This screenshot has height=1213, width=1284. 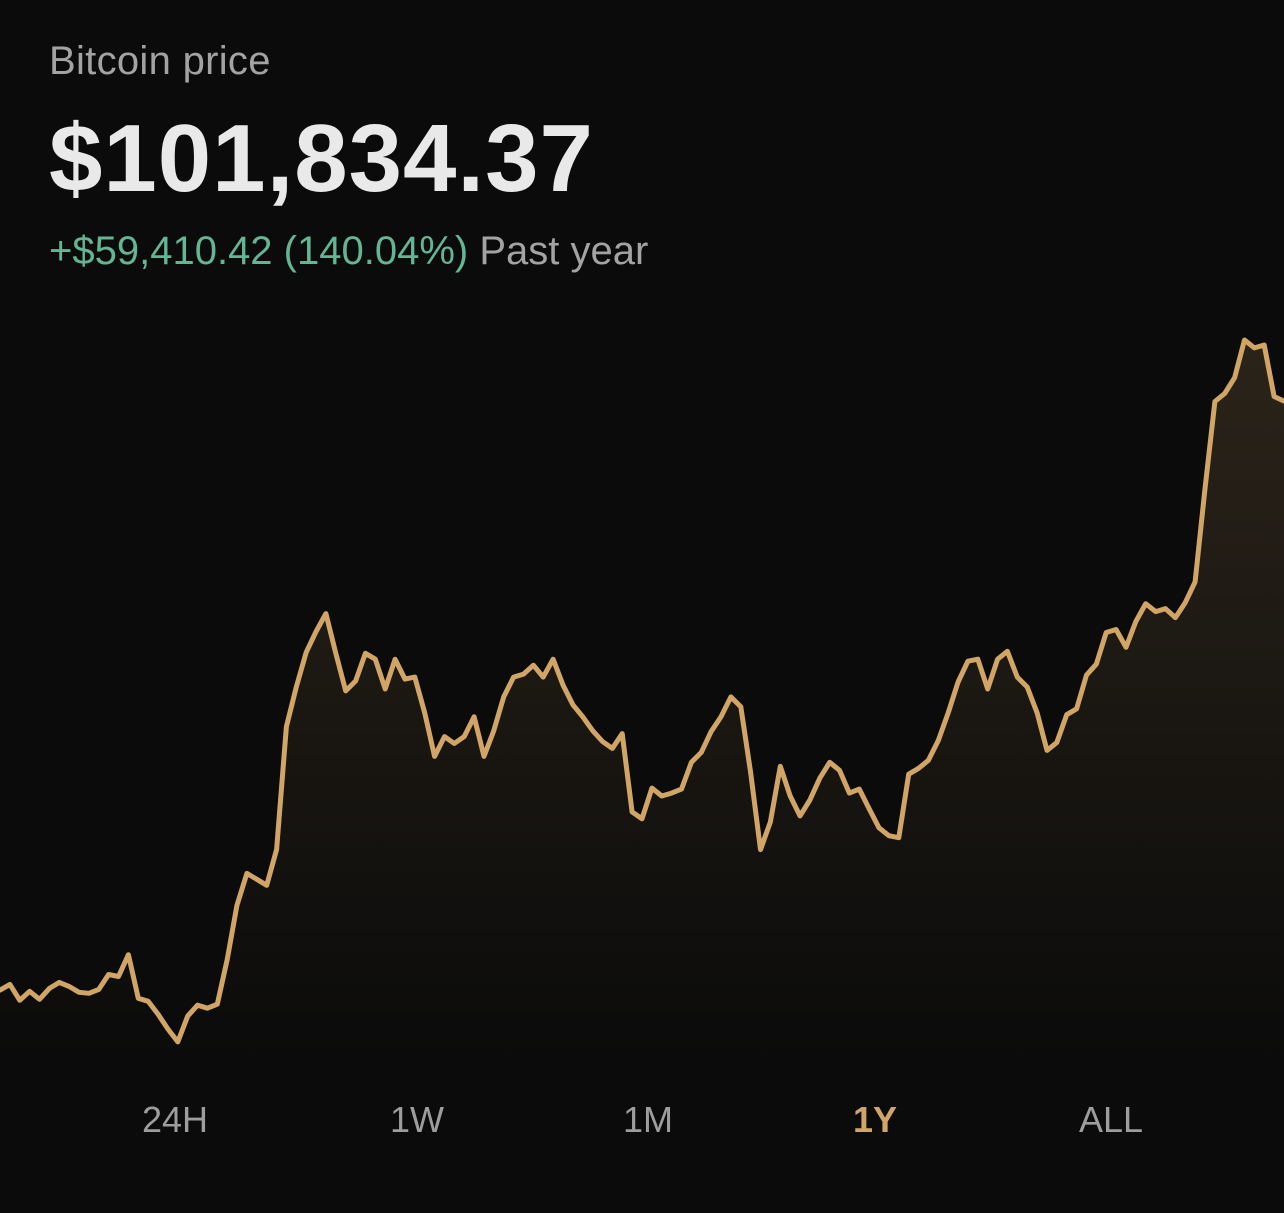 I want to click on current-price: $101,834.37, so click(x=321, y=158).